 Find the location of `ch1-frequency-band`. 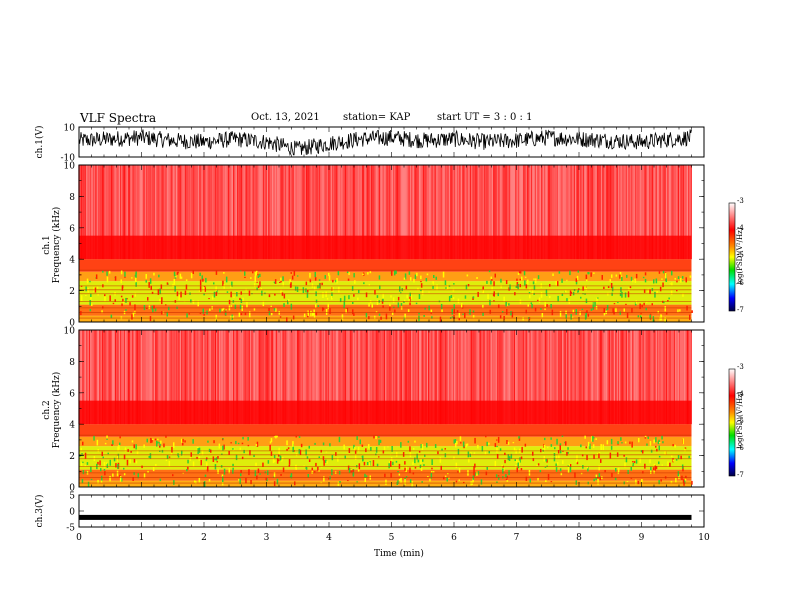

ch1-frequency-band is located at coordinates (385, 276).